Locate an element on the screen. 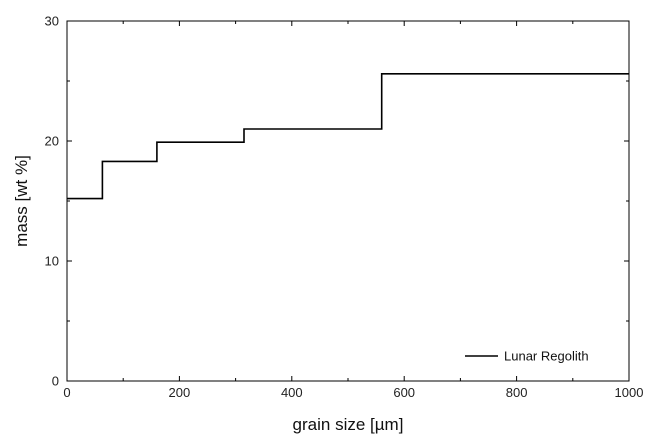  x-tick-label-600: 600 is located at coordinates (404, 392).